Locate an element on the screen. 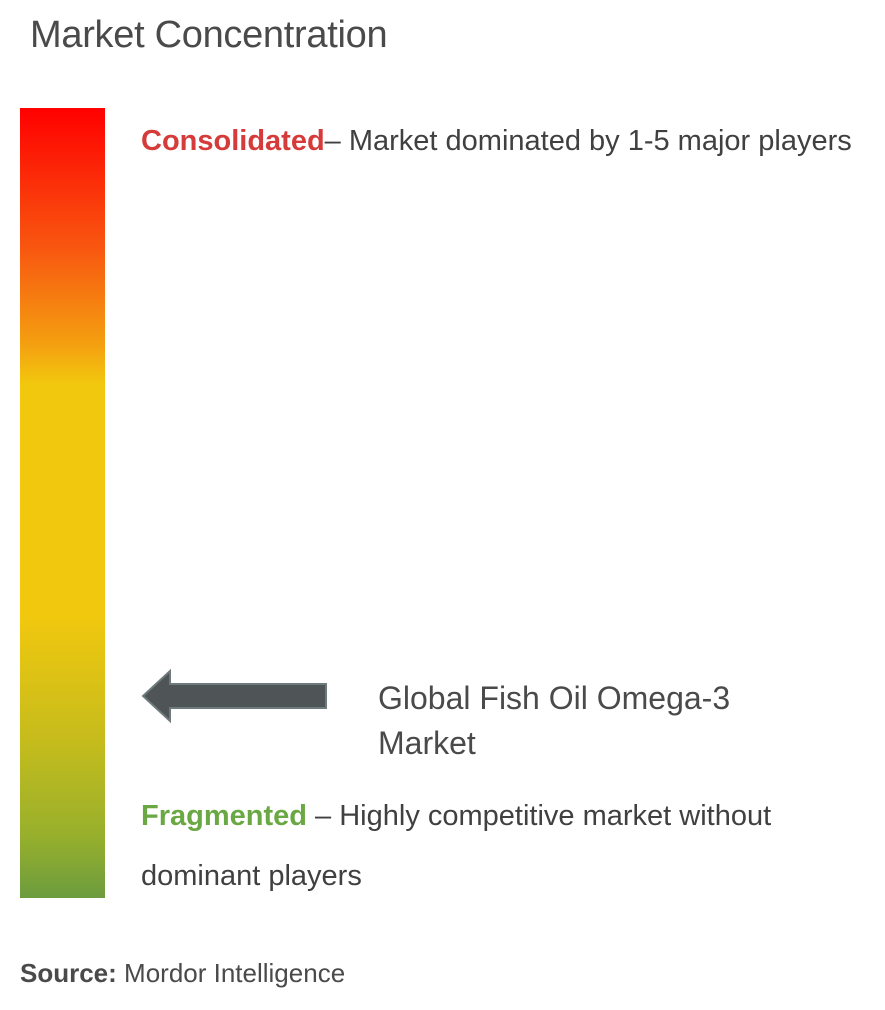 This screenshot has height=1010, width=885. source-label: Source: is located at coordinates (68, 973).